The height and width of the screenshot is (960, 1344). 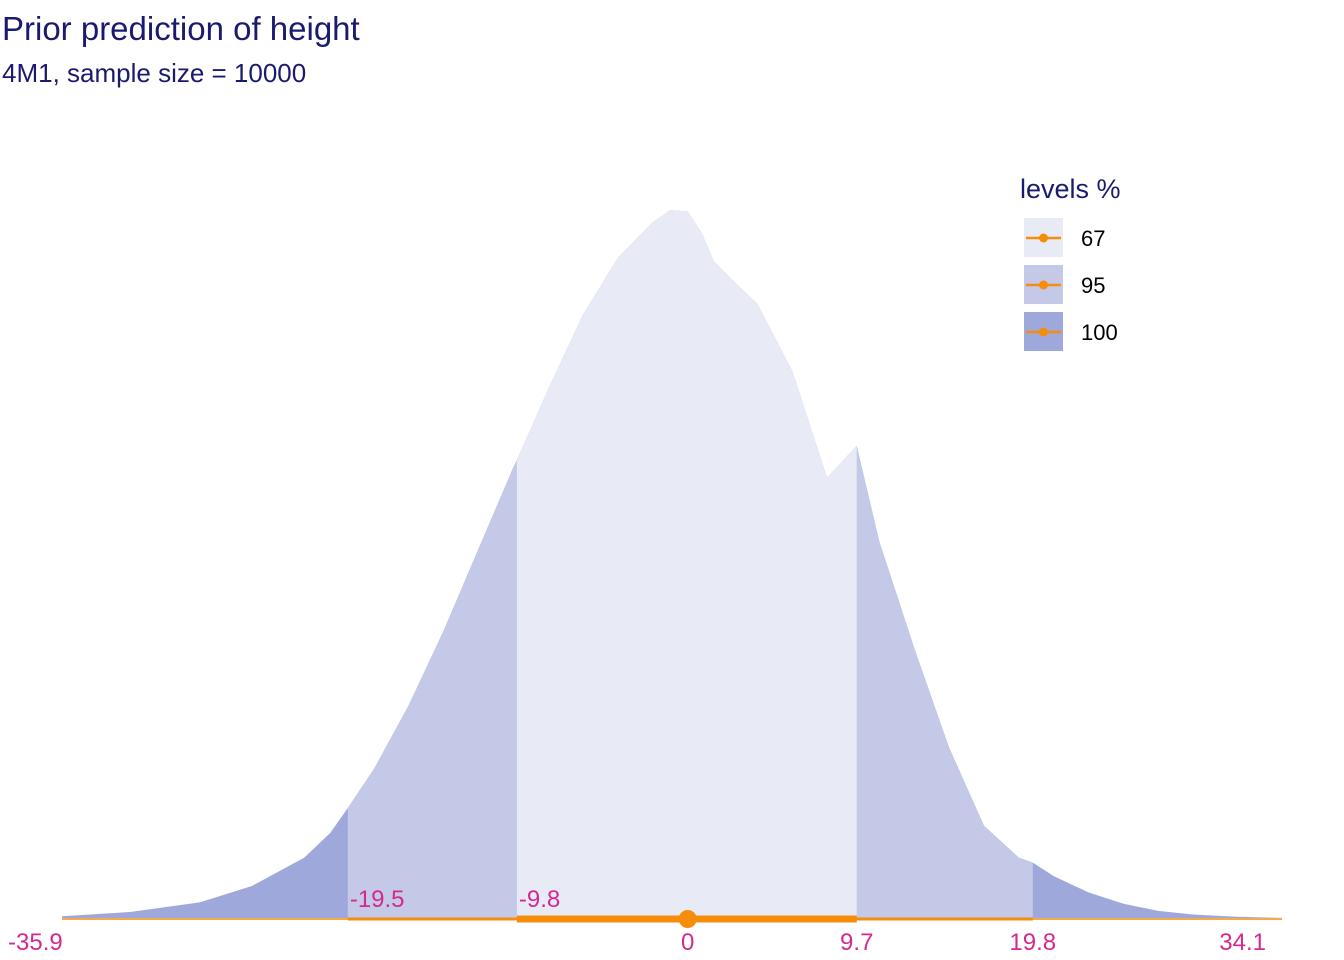 I want to click on legend-item-95: 95, so click(x=1064, y=284).